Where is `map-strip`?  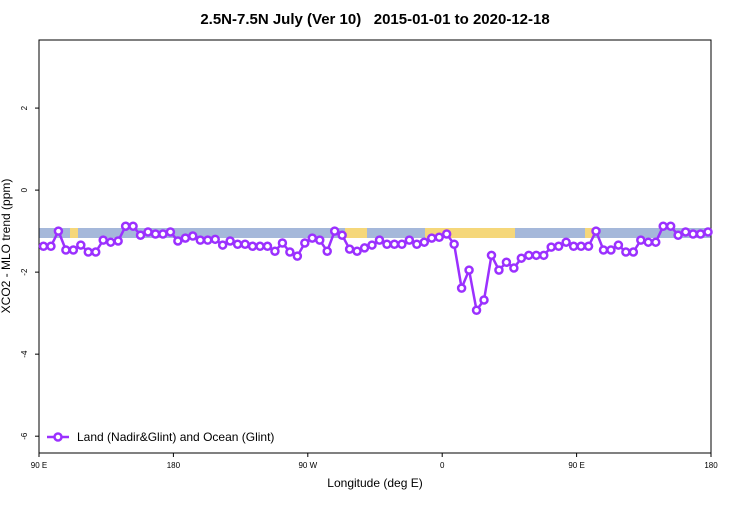
map-strip is located at coordinates (375, 233).